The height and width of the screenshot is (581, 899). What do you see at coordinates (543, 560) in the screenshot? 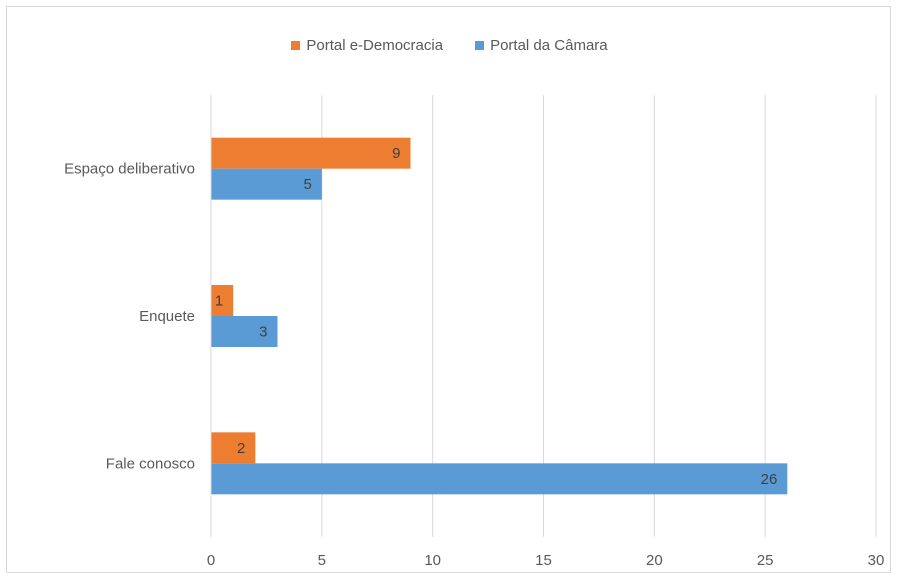
I see `x-tick-label: 15` at bounding box center [543, 560].